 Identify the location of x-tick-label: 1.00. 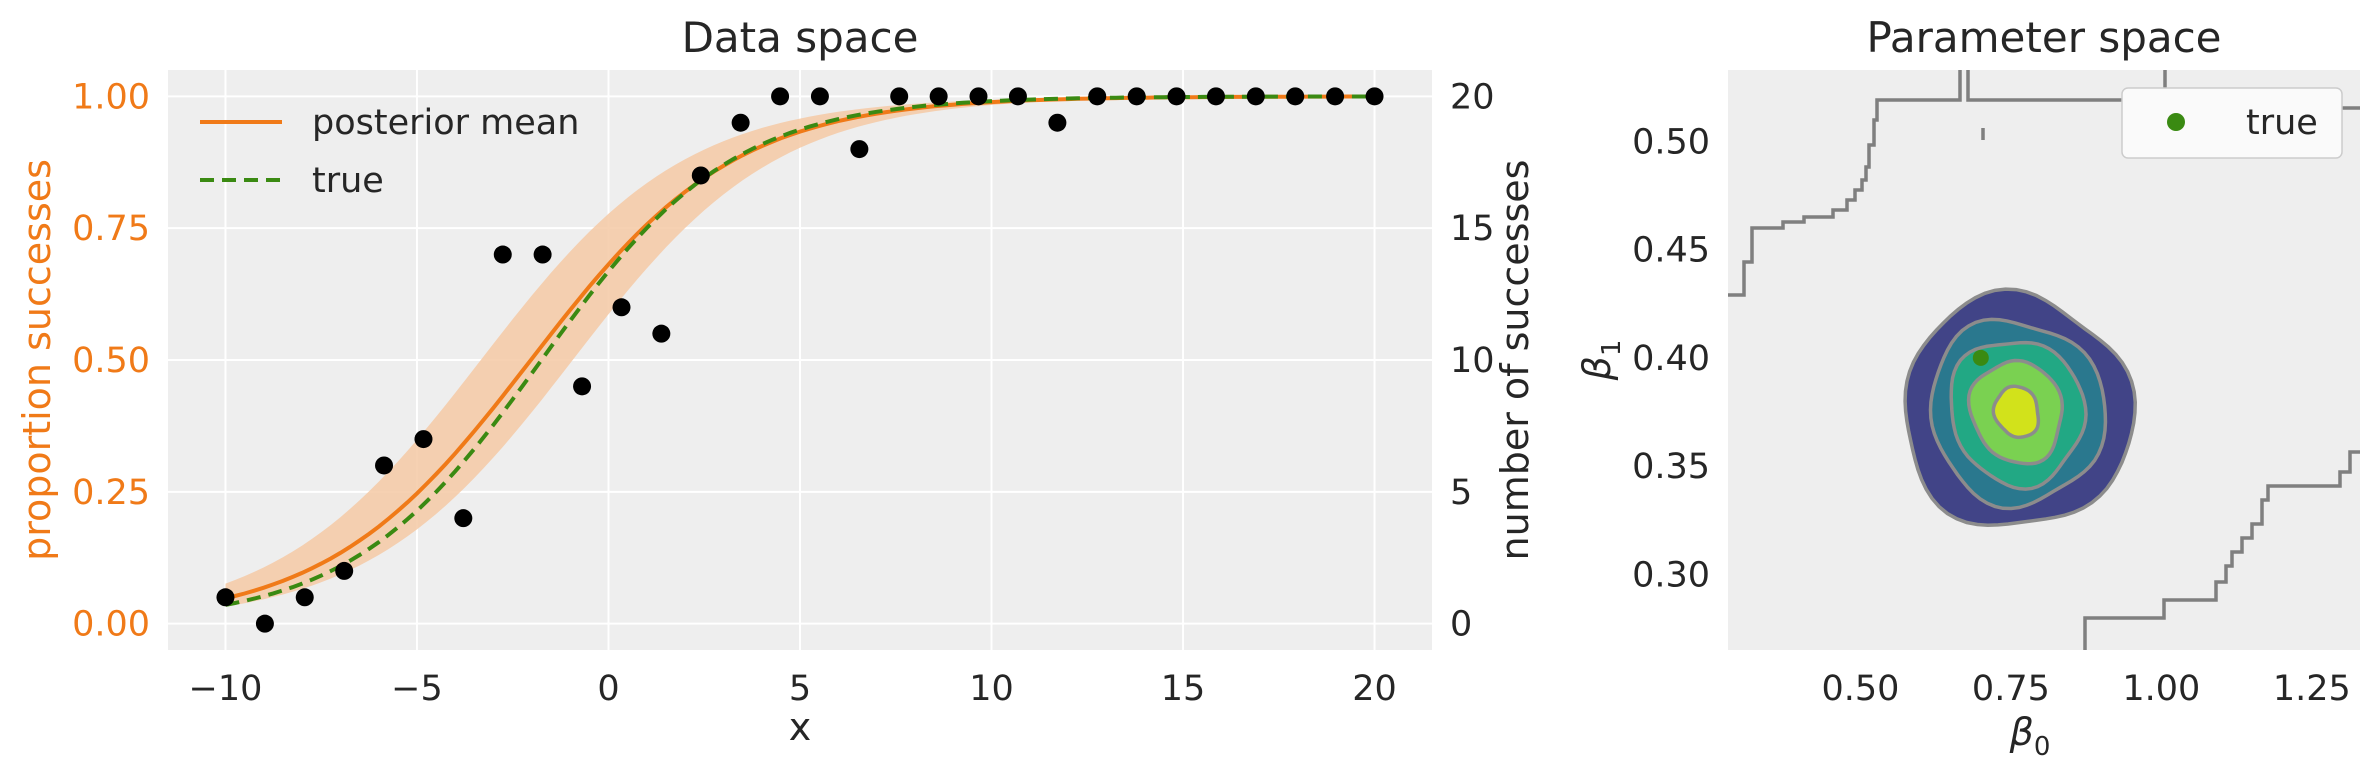
(2161, 689).